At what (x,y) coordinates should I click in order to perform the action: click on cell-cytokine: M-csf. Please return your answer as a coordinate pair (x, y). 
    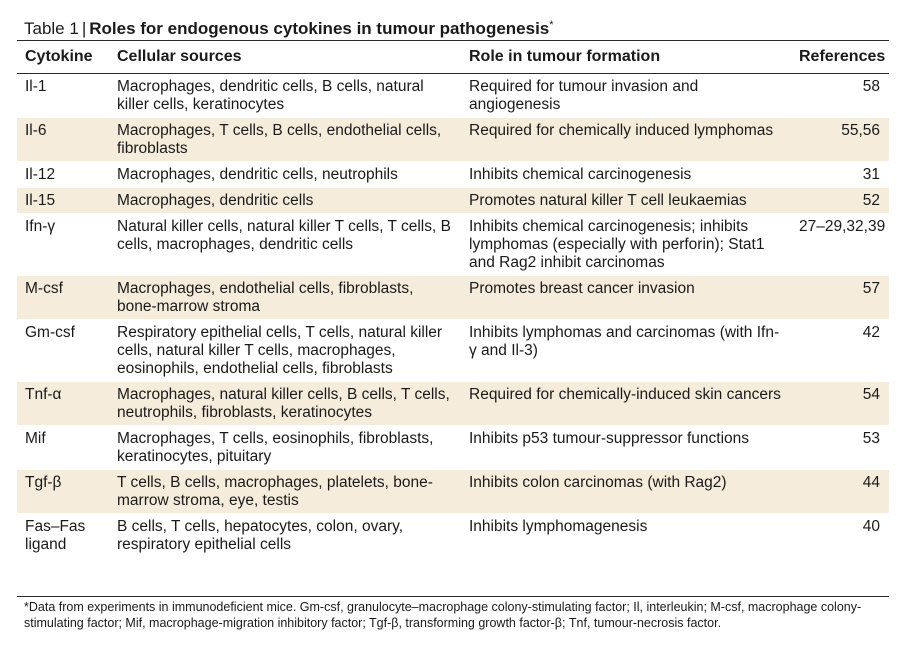
    Looking at the image, I should click on (63, 297).